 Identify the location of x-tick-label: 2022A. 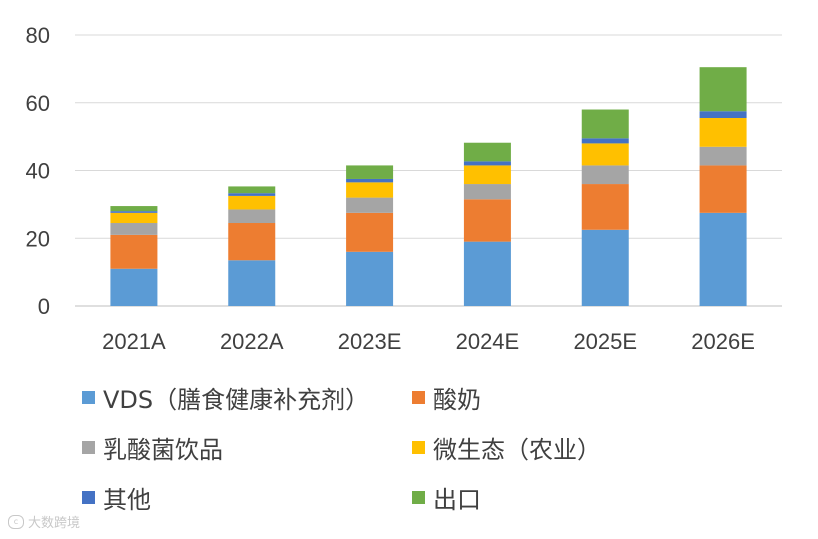
(252, 341).